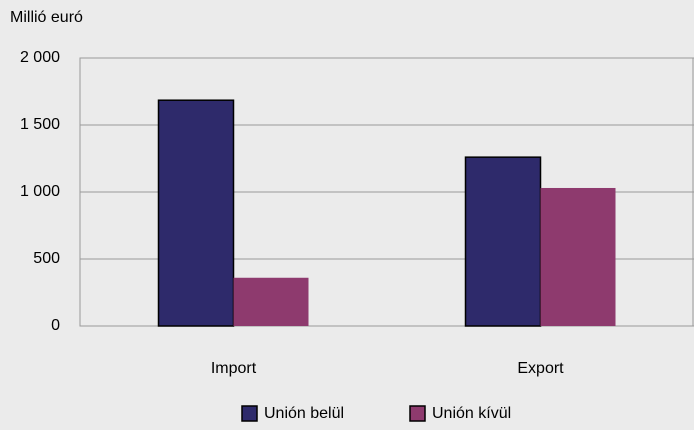  I want to click on y-axis-label: Millió euró, so click(46, 17).